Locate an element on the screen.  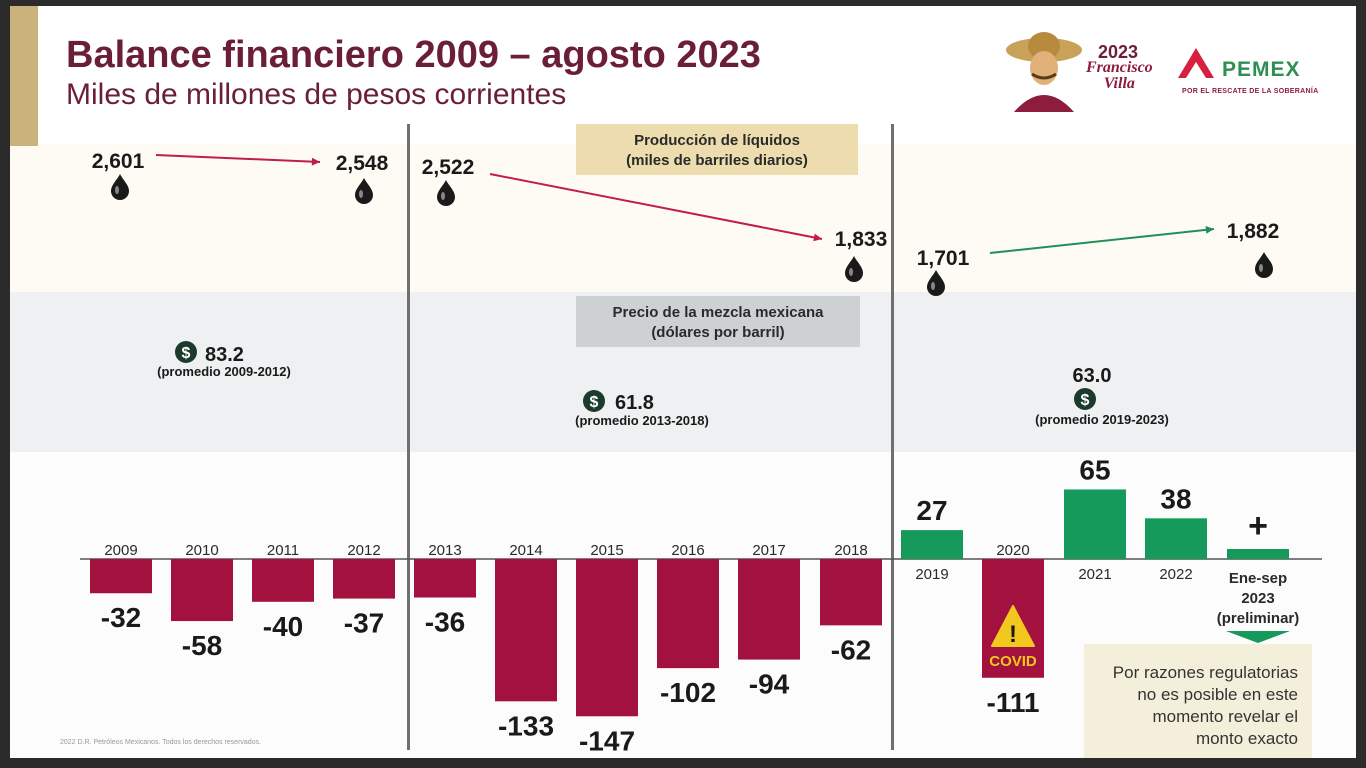
increase-arrow is located at coordinates (1209, 229).